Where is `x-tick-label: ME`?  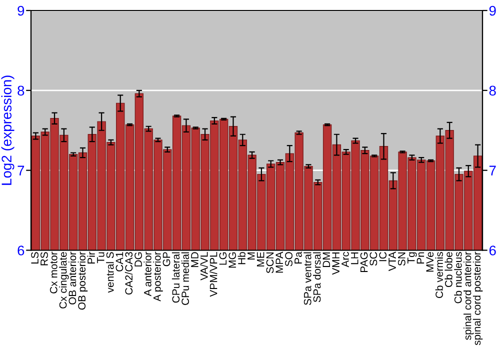 x-tick-label: ME is located at coordinates (260, 259).